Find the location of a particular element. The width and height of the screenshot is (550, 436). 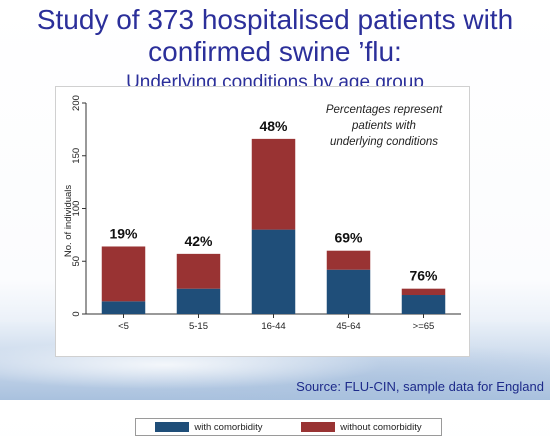

y-tick-label: 100 is located at coordinates (76, 209).